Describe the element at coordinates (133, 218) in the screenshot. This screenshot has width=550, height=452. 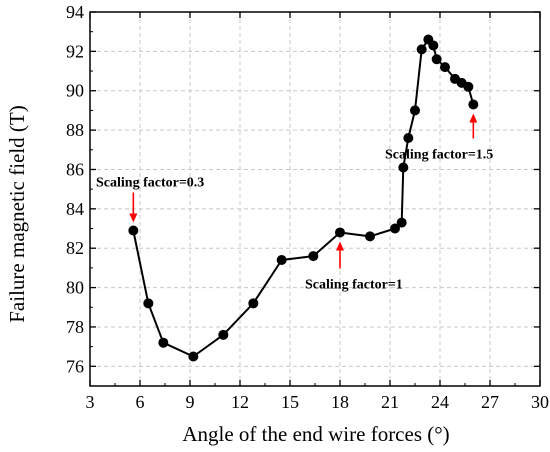
I see `annotation-arrow-0-head` at that location.